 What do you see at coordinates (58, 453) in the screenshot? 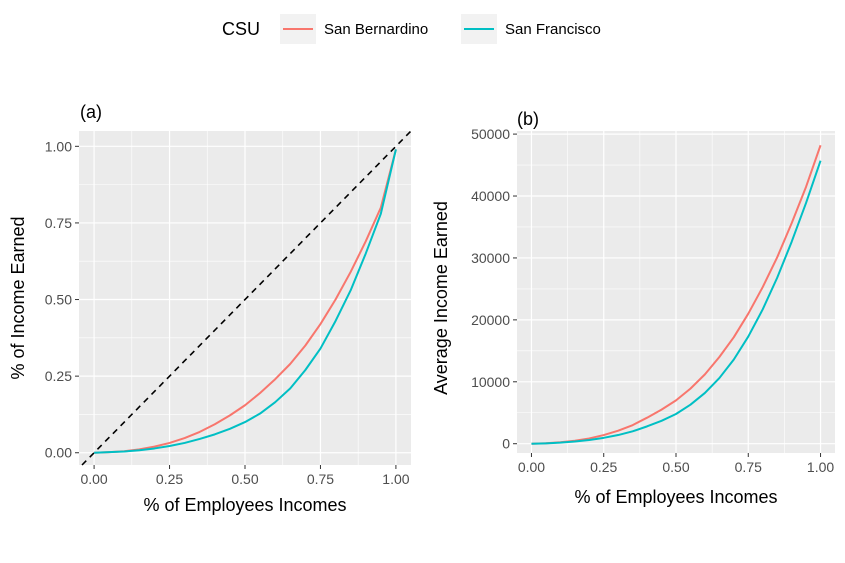
I see `y-tick-label: 0.00` at bounding box center [58, 453].